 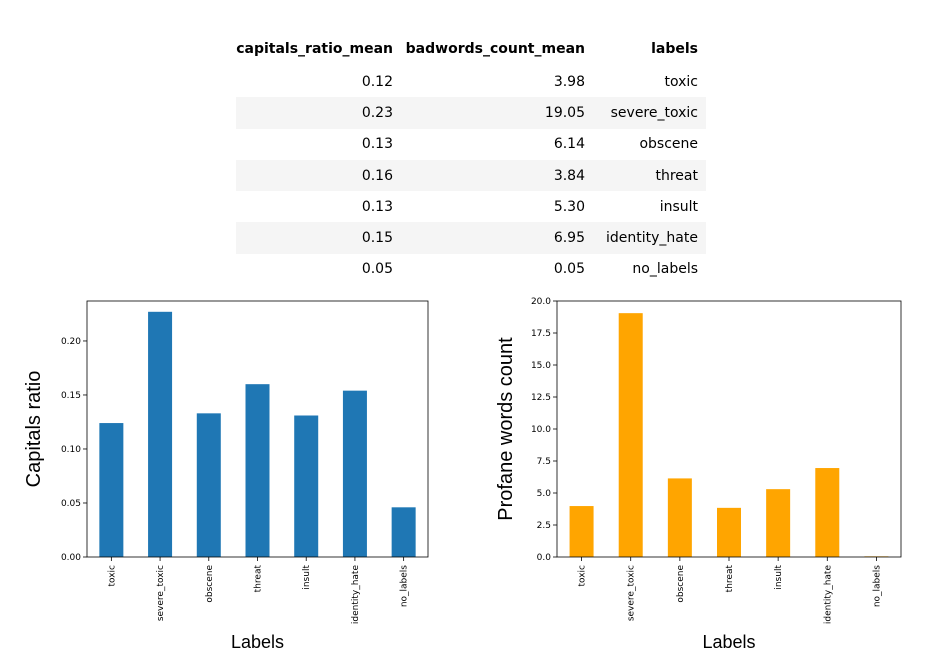 I want to click on table-cell: obscene, so click(x=668, y=144).